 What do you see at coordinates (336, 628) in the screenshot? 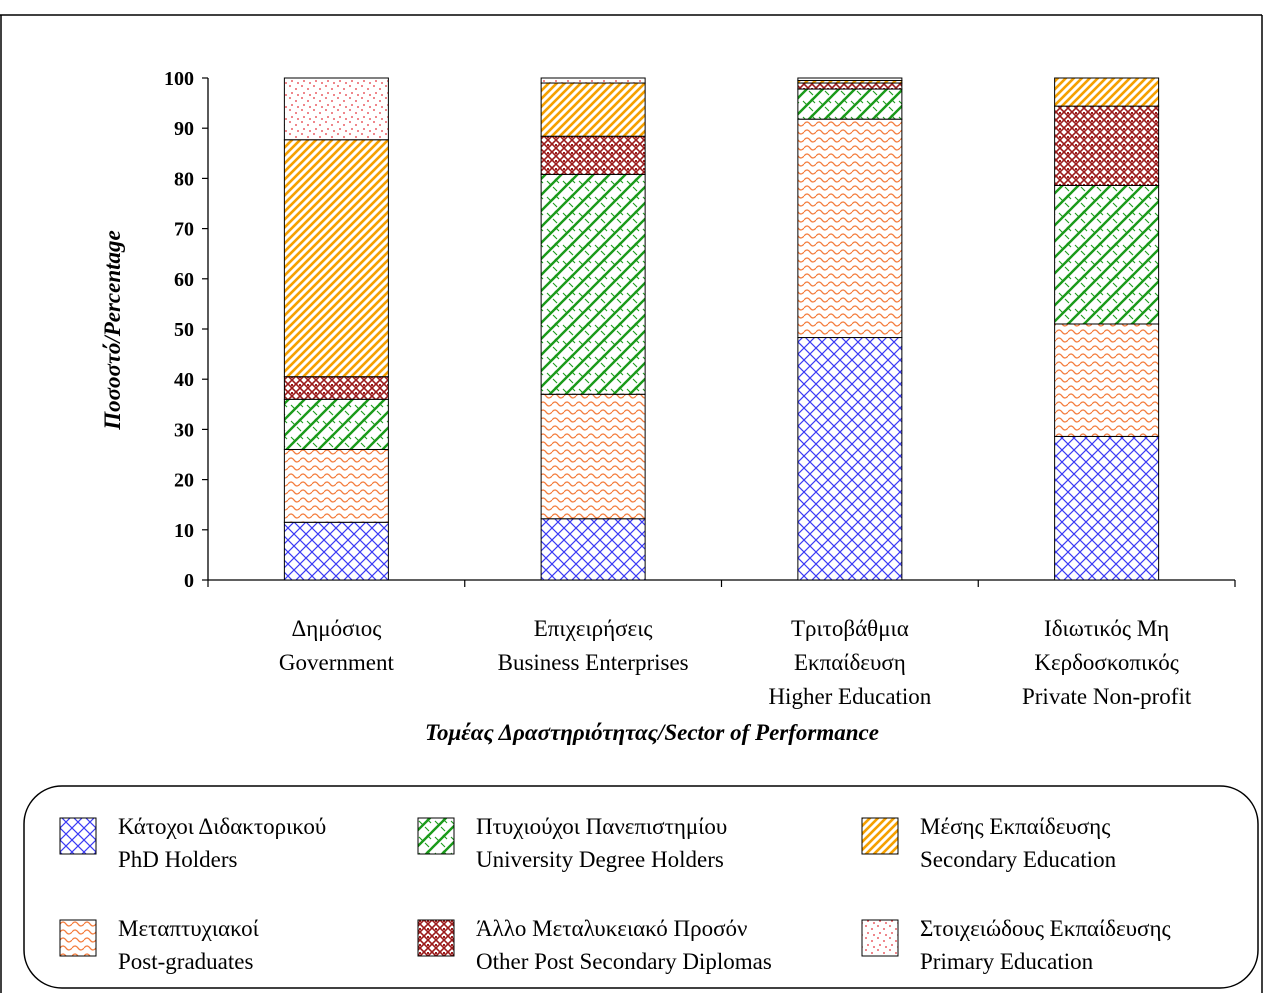
I see `x-tick-label: Δημόσιος` at bounding box center [336, 628].